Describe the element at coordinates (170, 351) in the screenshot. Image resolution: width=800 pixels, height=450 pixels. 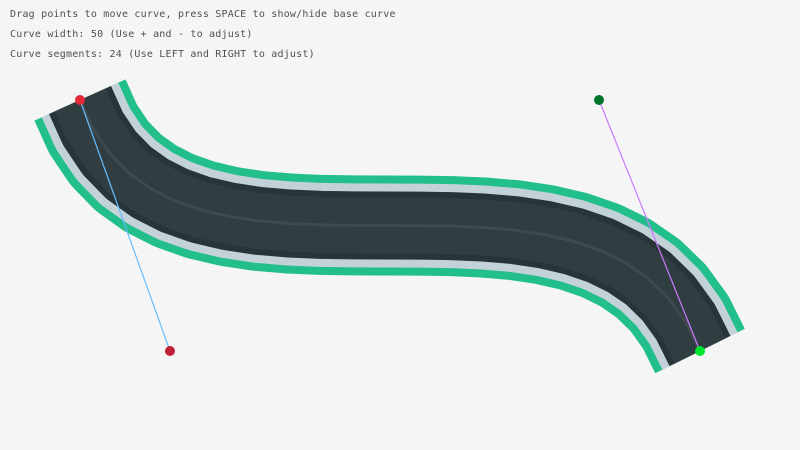
I see `curve-start-tangent-point` at that location.